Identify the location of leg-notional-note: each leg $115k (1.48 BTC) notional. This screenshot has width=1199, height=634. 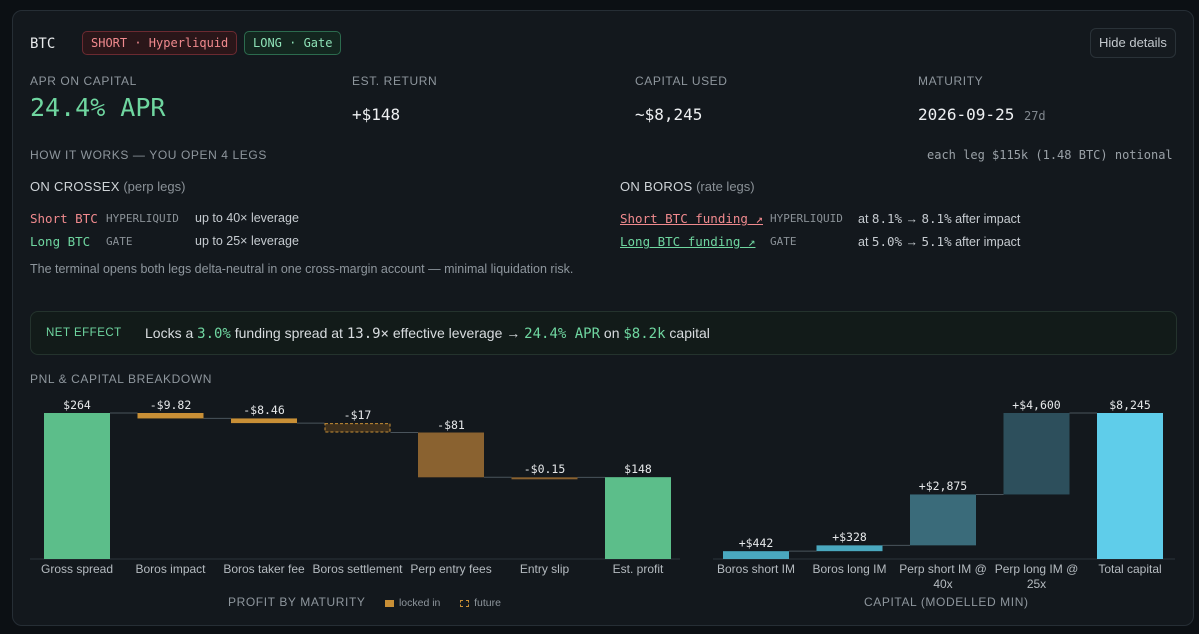
(1050, 155).